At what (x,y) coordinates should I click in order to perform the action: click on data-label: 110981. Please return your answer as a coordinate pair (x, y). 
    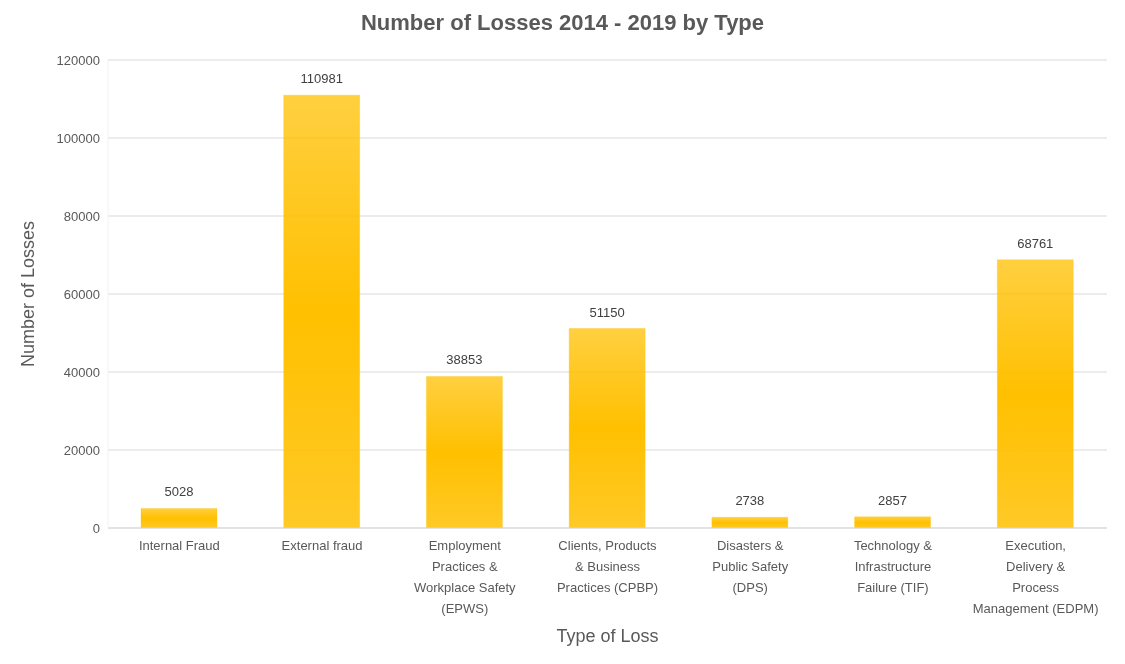
    Looking at the image, I should click on (321, 79).